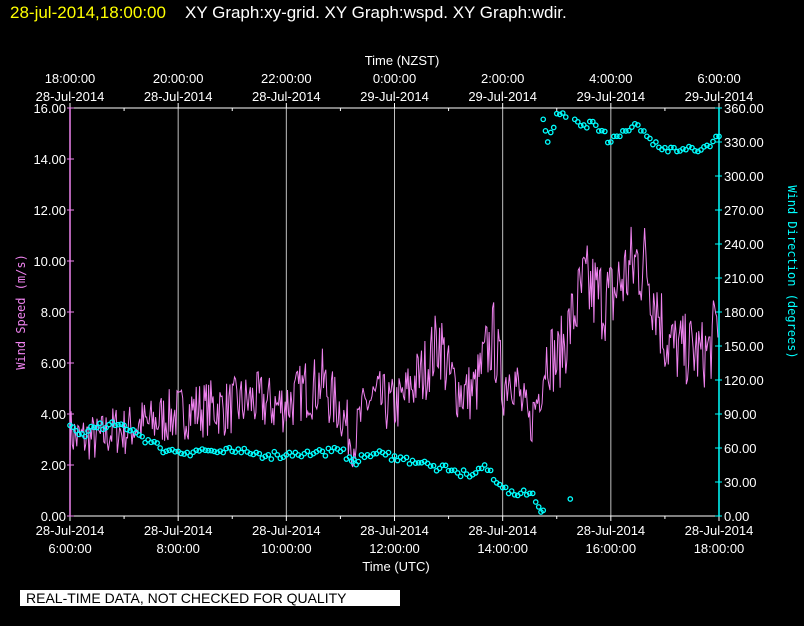 The width and height of the screenshot is (804, 626). I want to click on right-tick-label: 240.00, so click(744, 244).